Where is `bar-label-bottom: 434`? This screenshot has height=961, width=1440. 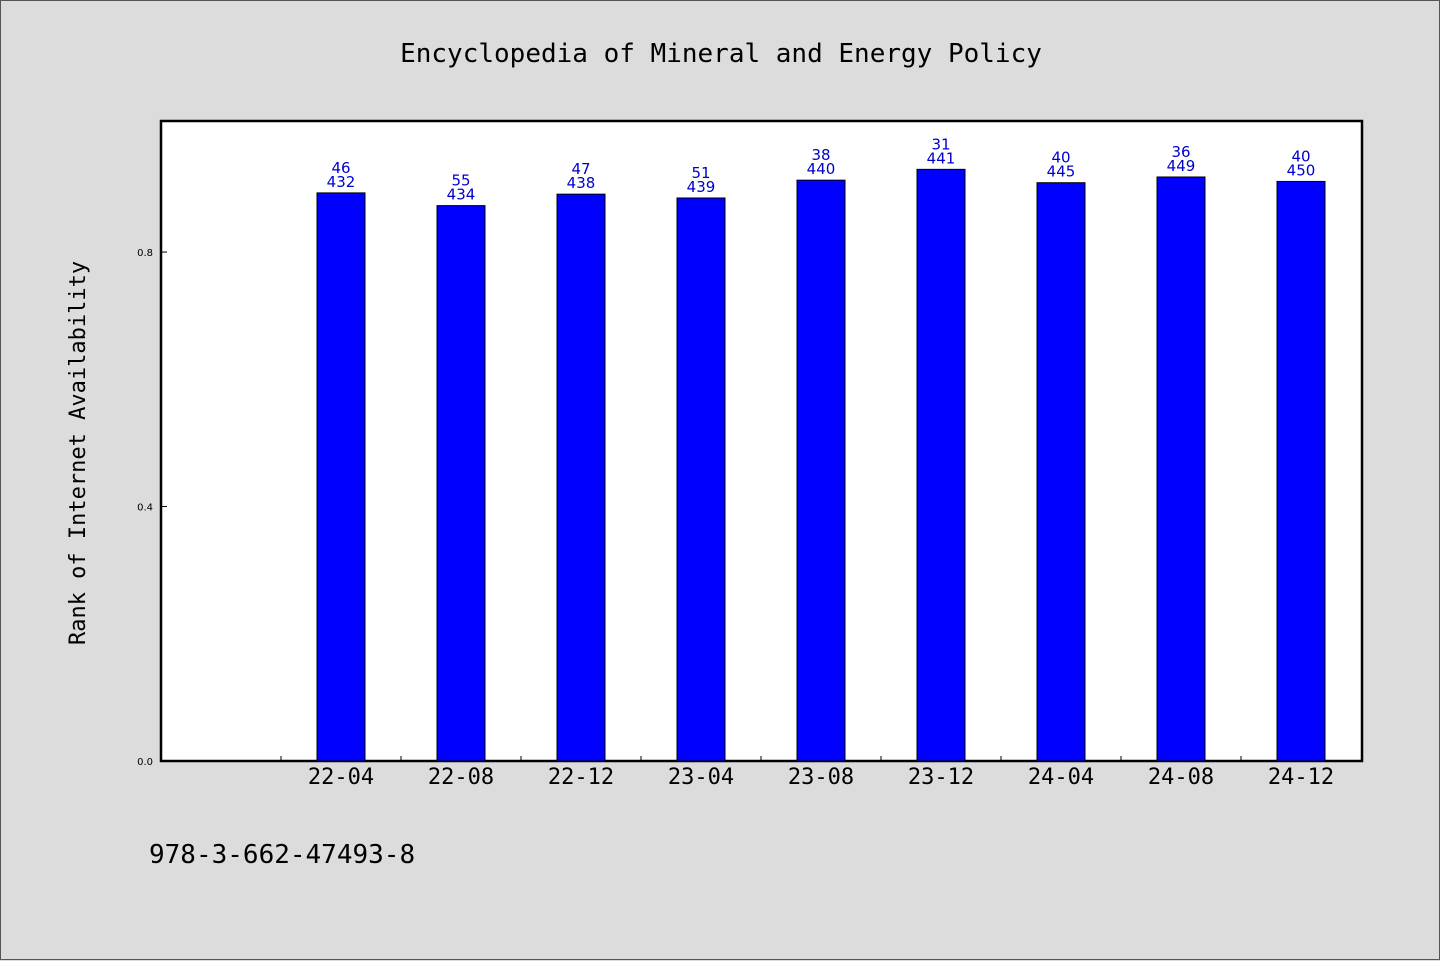 bar-label-bottom: 434 is located at coordinates (461, 195).